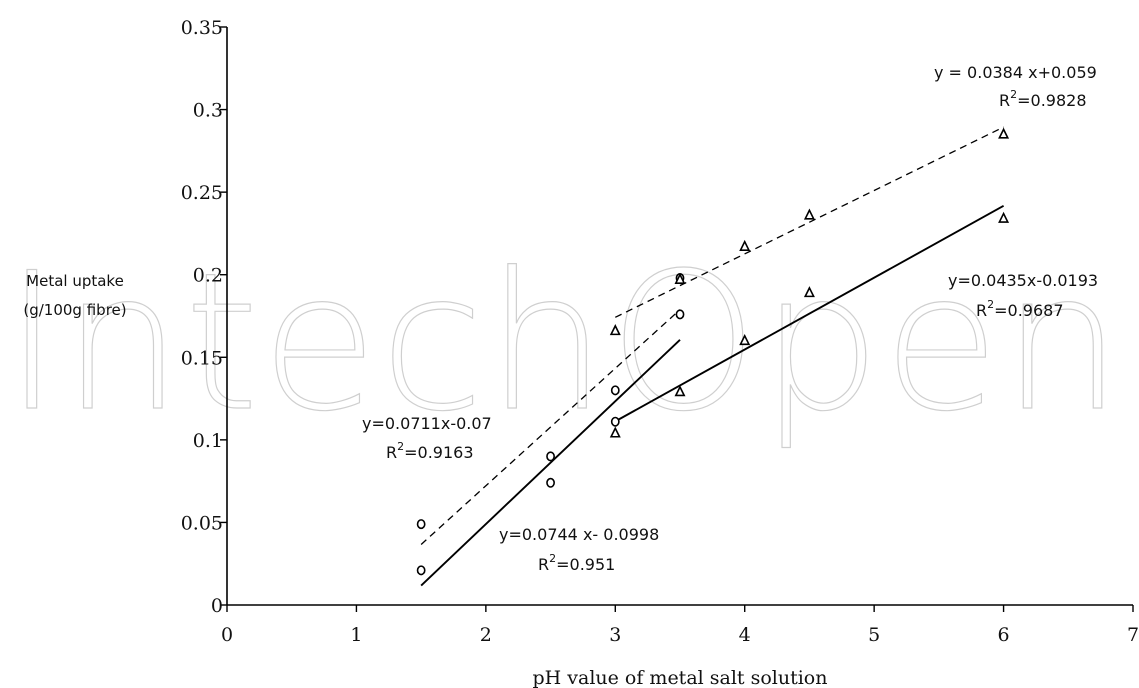 The image size is (1139, 688). What do you see at coordinates (874, 635) in the screenshot?
I see `x-tick-label: 5` at bounding box center [874, 635].